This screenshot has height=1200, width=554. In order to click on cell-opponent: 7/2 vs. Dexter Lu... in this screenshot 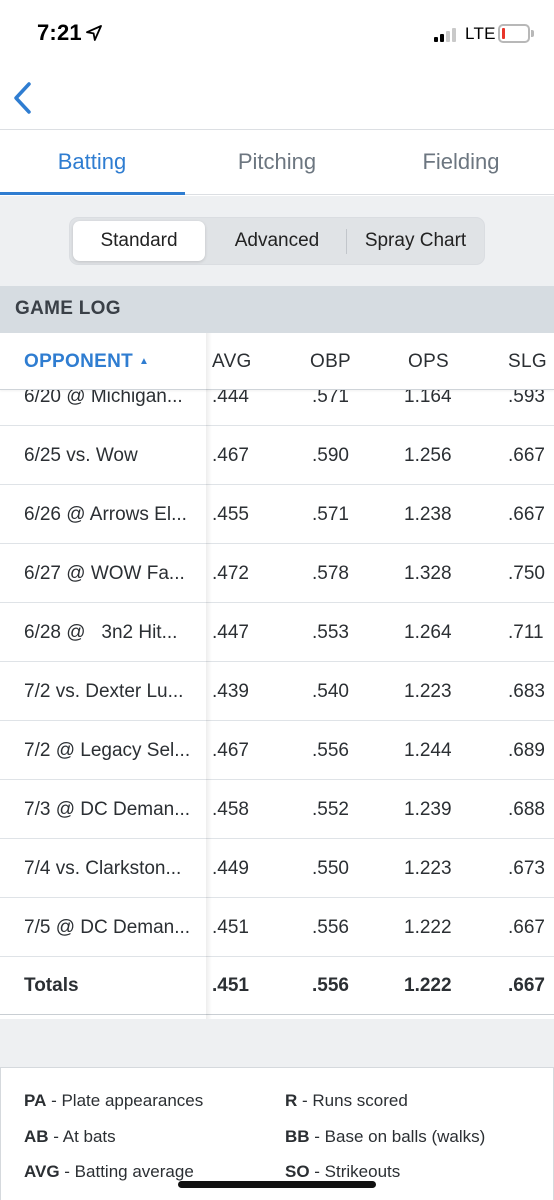, I will do `click(104, 691)`.